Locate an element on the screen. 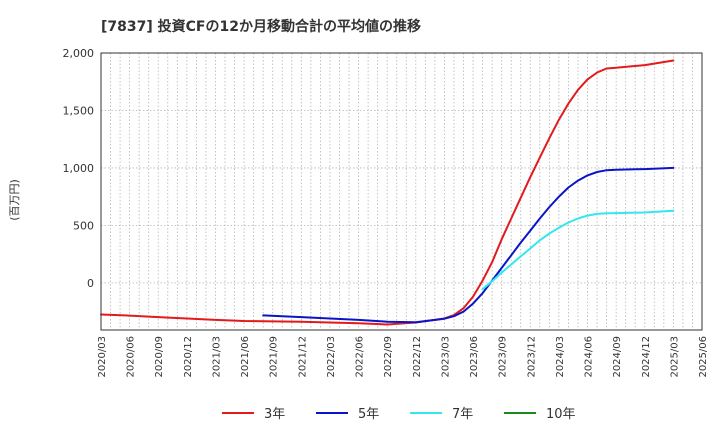 This screenshot has height=440, width=720. x-tick-label: 2024/09 is located at coordinates (617, 357).